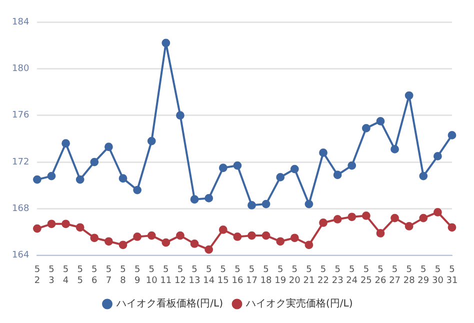 Image resolution: width=474 pixels, height=323 pixels. I want to click on x-tick-label: 5 25, so click(366, 275).